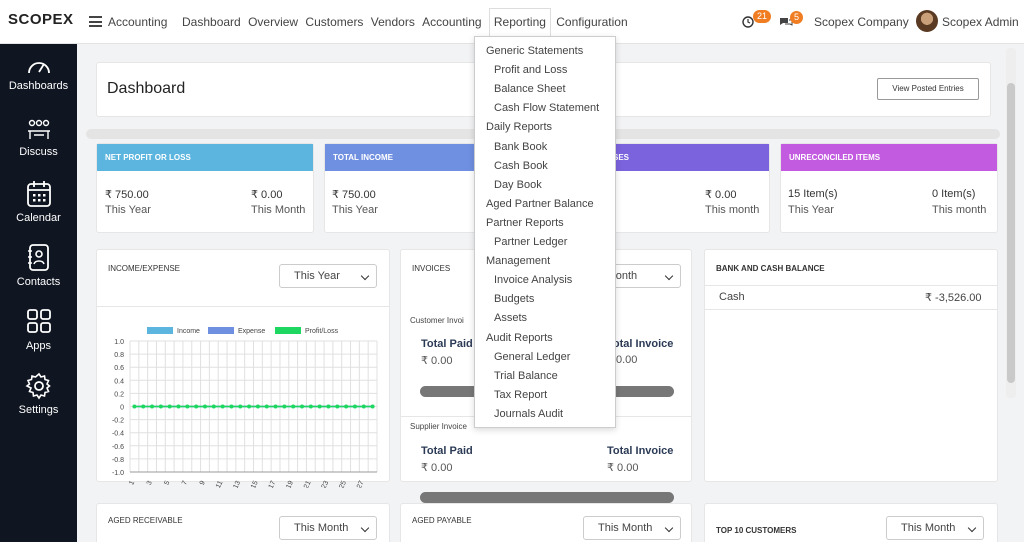  I want to click on legend-swatch, so click(160, 330).